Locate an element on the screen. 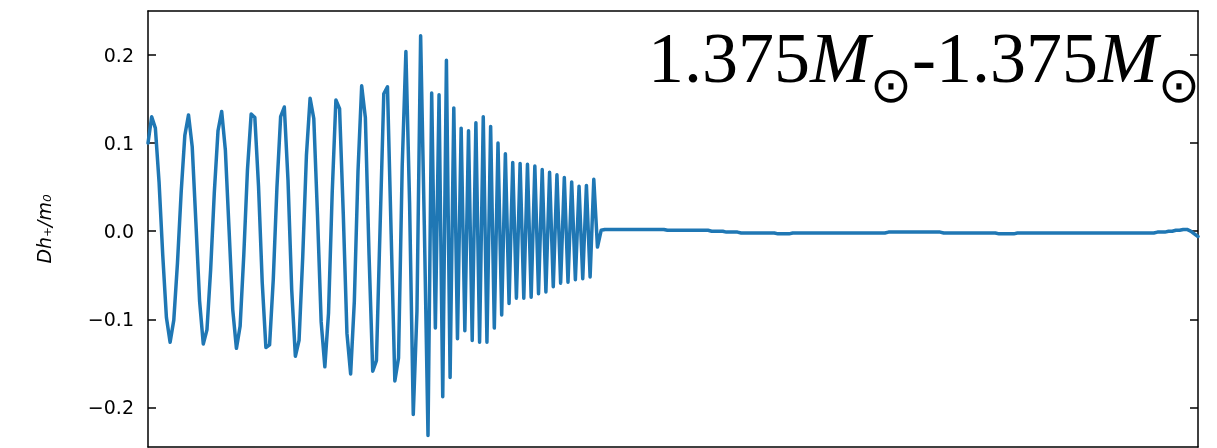 The image size is (1217, 448). y-axis-title: Dh₊/m₀ is located at coordinates (43, 229).